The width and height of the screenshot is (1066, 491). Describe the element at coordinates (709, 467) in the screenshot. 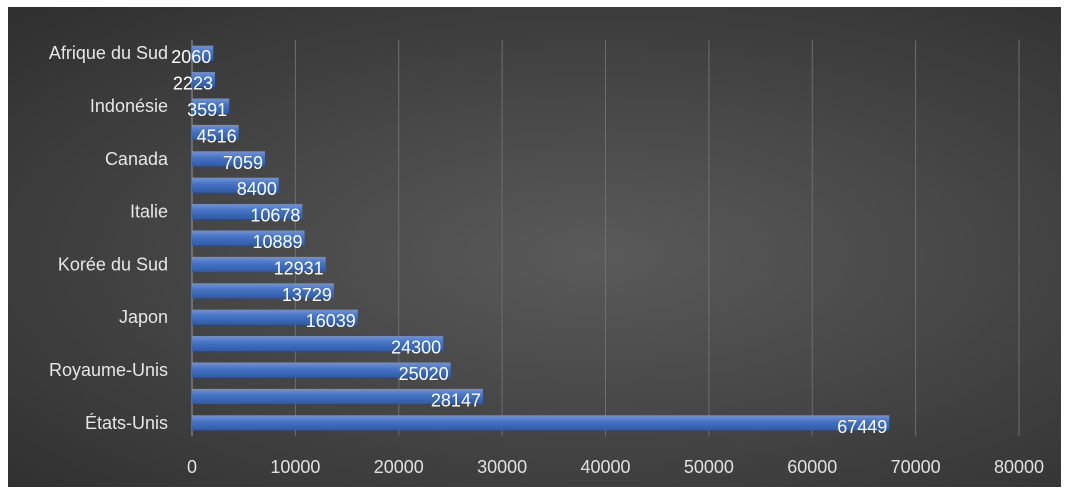

I see `x-tick-label: 50000` at that location.